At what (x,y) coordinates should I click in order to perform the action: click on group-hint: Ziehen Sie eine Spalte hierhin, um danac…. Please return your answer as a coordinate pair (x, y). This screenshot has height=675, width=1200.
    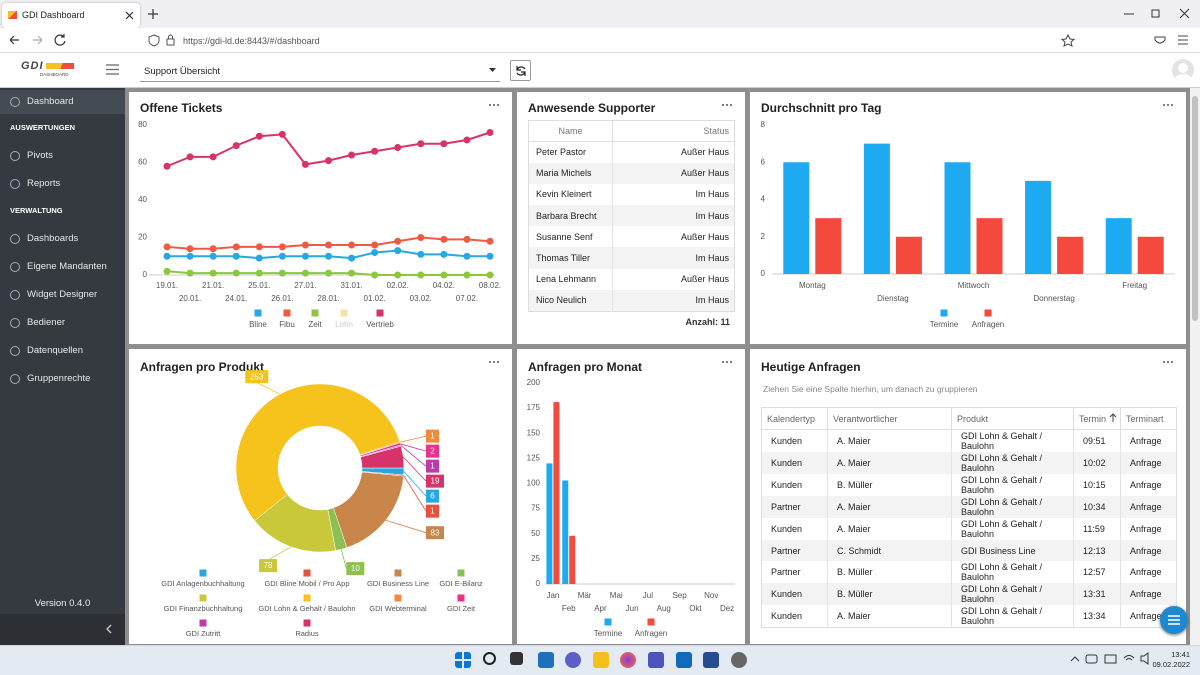
    Looking at the image, I should click on (870, 389).